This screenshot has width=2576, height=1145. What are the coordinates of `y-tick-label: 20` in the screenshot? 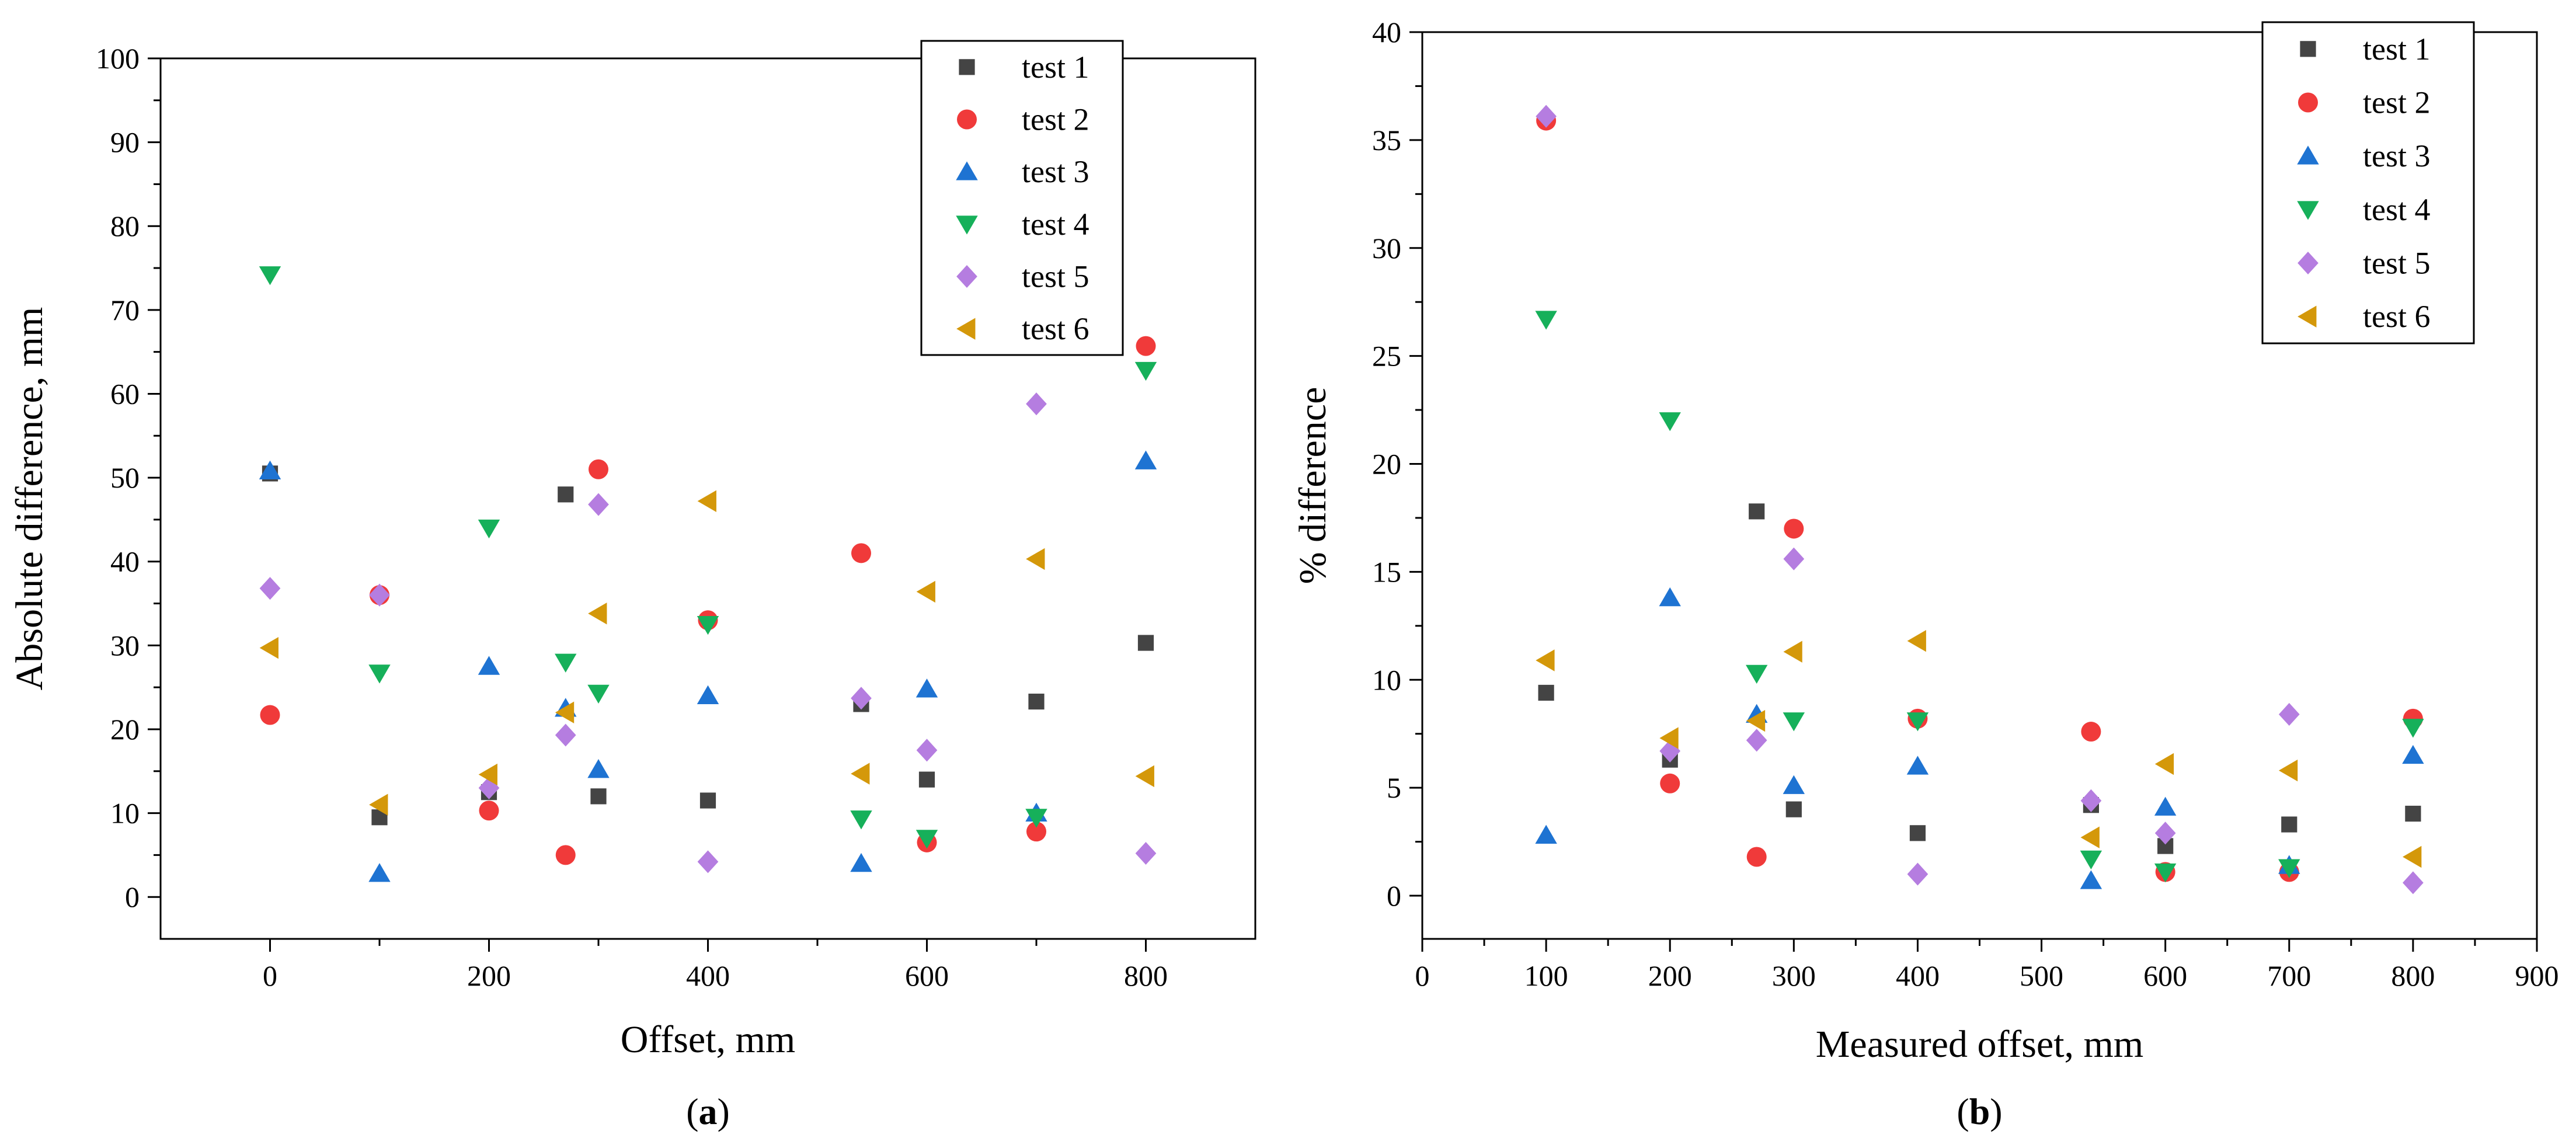 It's located at (125, 729).